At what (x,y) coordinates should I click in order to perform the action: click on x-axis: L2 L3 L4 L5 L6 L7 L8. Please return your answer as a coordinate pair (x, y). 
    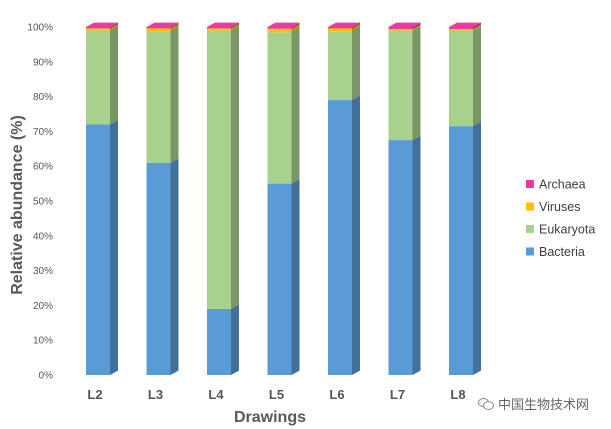
    Looking at the image, I should click on (276, 394).